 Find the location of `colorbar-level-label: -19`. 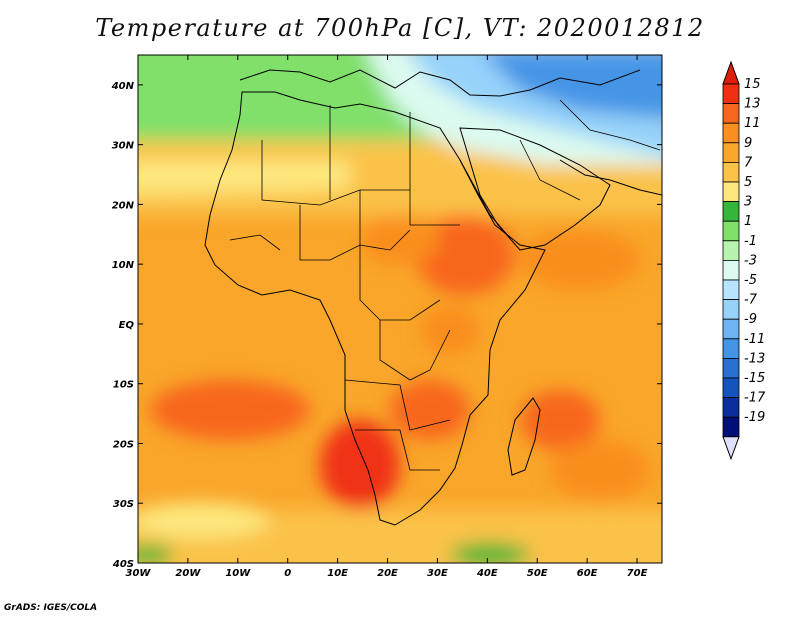

colorbar-level-label: -19 is located at coordinates (754, 417).